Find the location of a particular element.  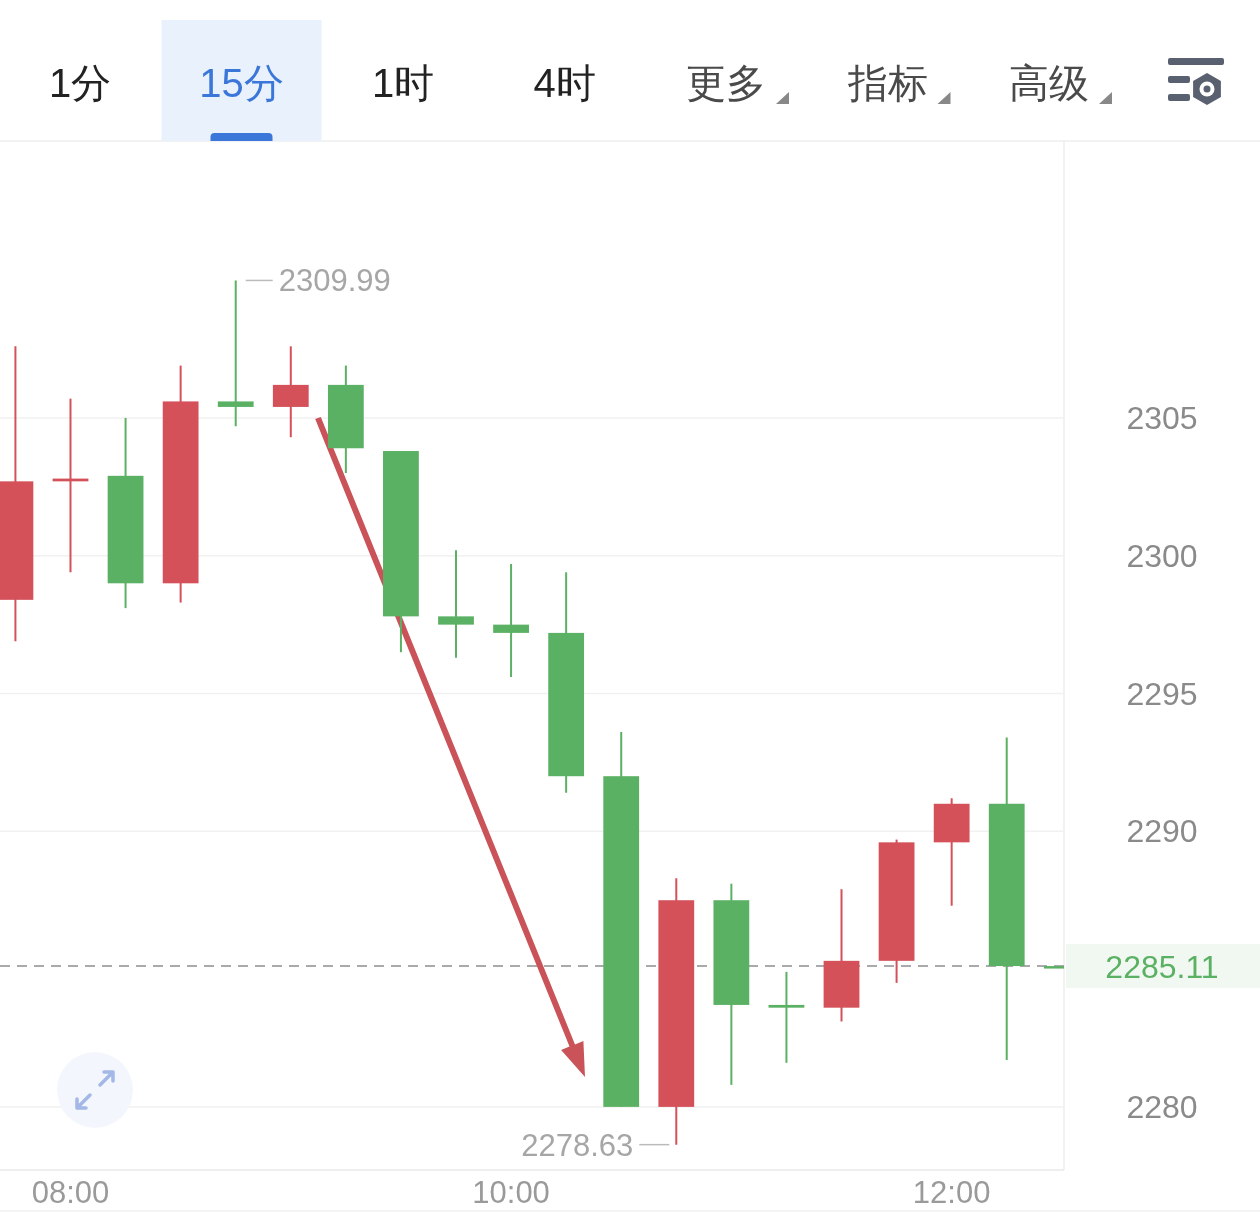

annotation: 2278.63 is located at coordinates (577, 1145).